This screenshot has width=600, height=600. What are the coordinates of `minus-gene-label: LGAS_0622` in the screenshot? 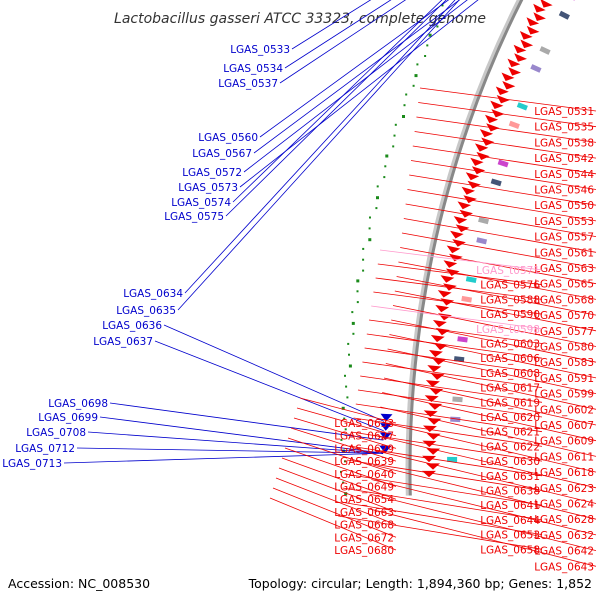 It's located at (510, 447).